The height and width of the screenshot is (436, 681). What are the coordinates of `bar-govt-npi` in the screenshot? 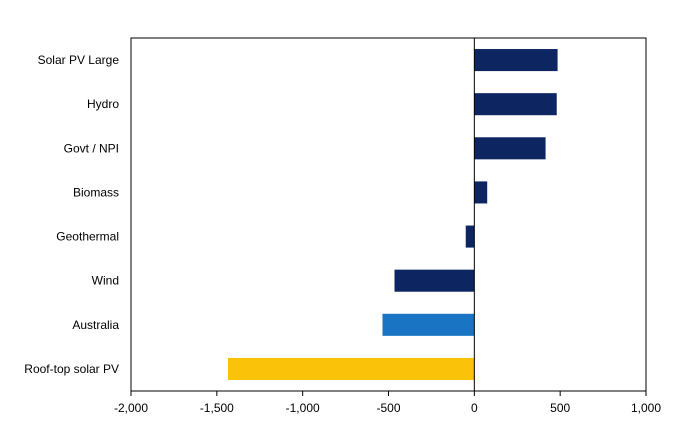 It's located at (510, 148).